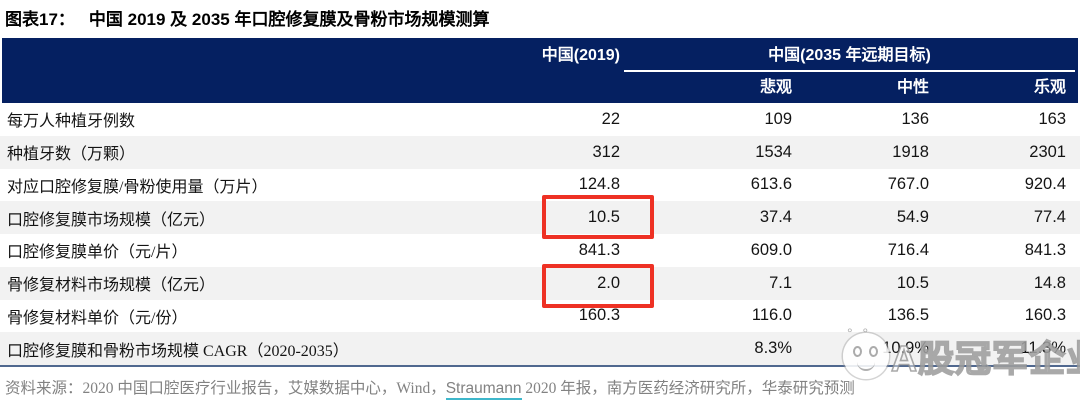 The image size is (1080, 405). What do you see at coordinates (1052, 118) in the screenshot?
I see `cell-optimistic: 163` at bounding box center [1052, 118].